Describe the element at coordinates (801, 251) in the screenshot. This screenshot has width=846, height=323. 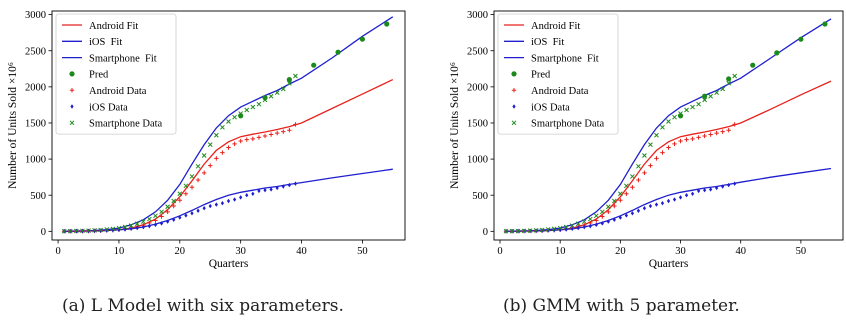
I see `x-tick-label: 50` at that location.